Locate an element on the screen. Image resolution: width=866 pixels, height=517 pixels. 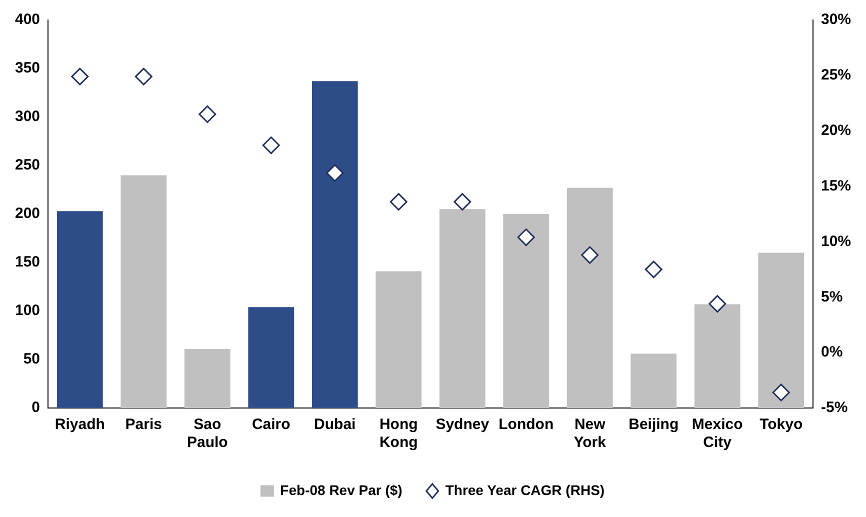
y-tick-label: 50 is located at coordinates (31, 359).